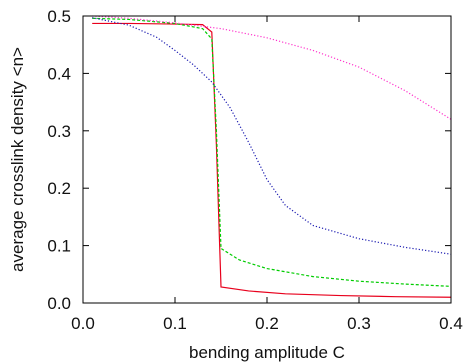 The width and height of the screenshot is (468, 362). I want to click on x-tick-label: 0.3, so click(359, 323).